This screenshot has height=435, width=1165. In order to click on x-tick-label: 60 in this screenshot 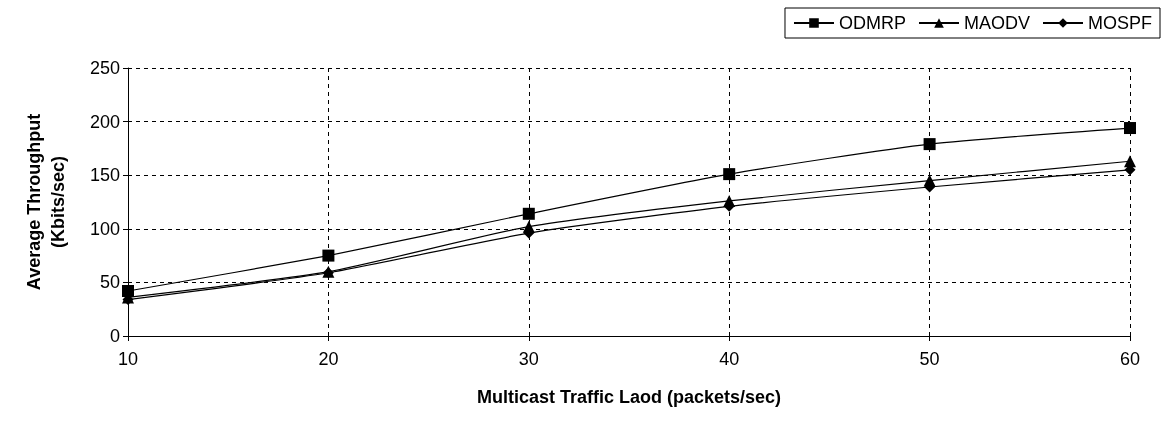, I will do `click(1130, 359)`.